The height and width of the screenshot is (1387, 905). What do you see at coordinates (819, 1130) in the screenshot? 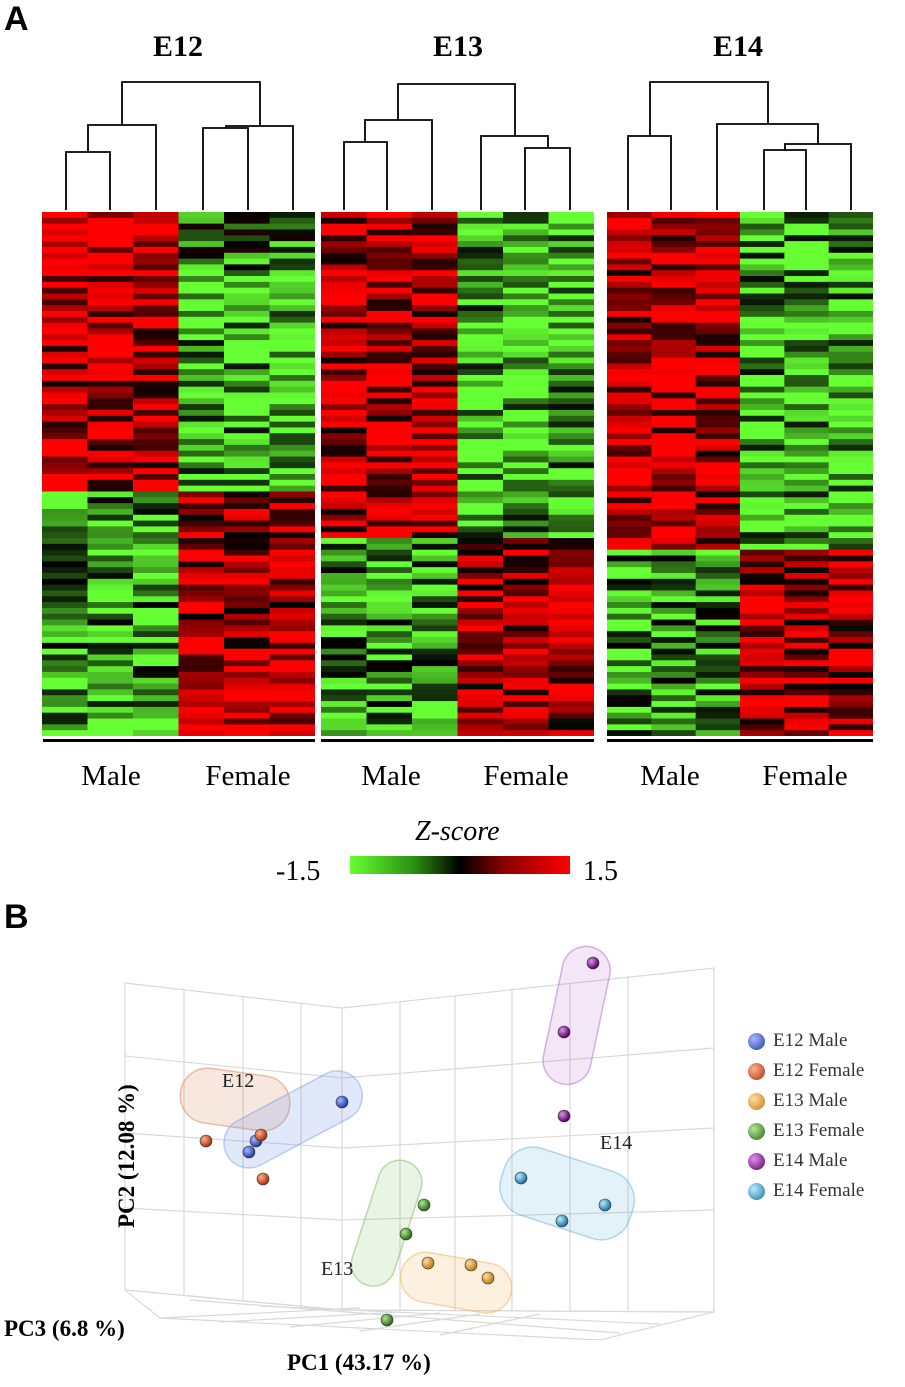
I see `legend-label: E13 Female` at bounding box center [819, 1130].